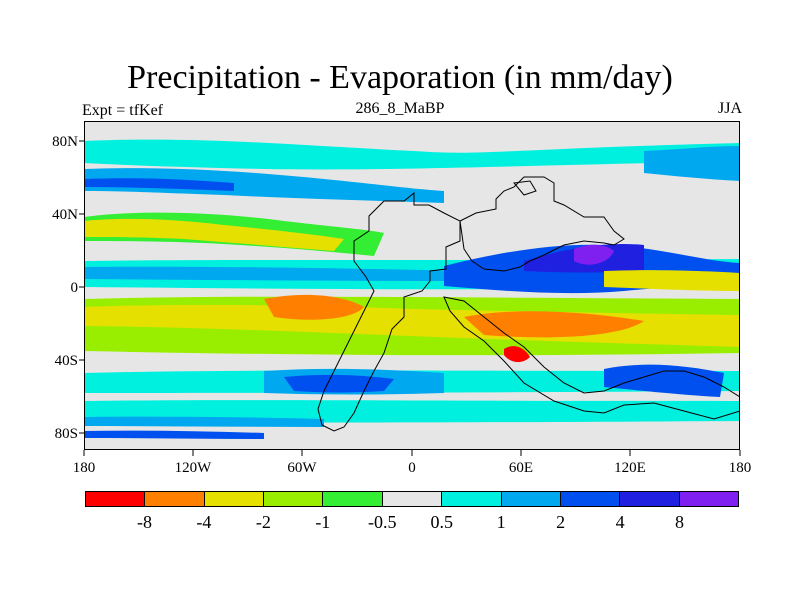 The height and width of the screenshot is (600, 800). Describe the element at coordinates (204, 421) in the screenshot. I see `band-polar-south-blue` at that location.